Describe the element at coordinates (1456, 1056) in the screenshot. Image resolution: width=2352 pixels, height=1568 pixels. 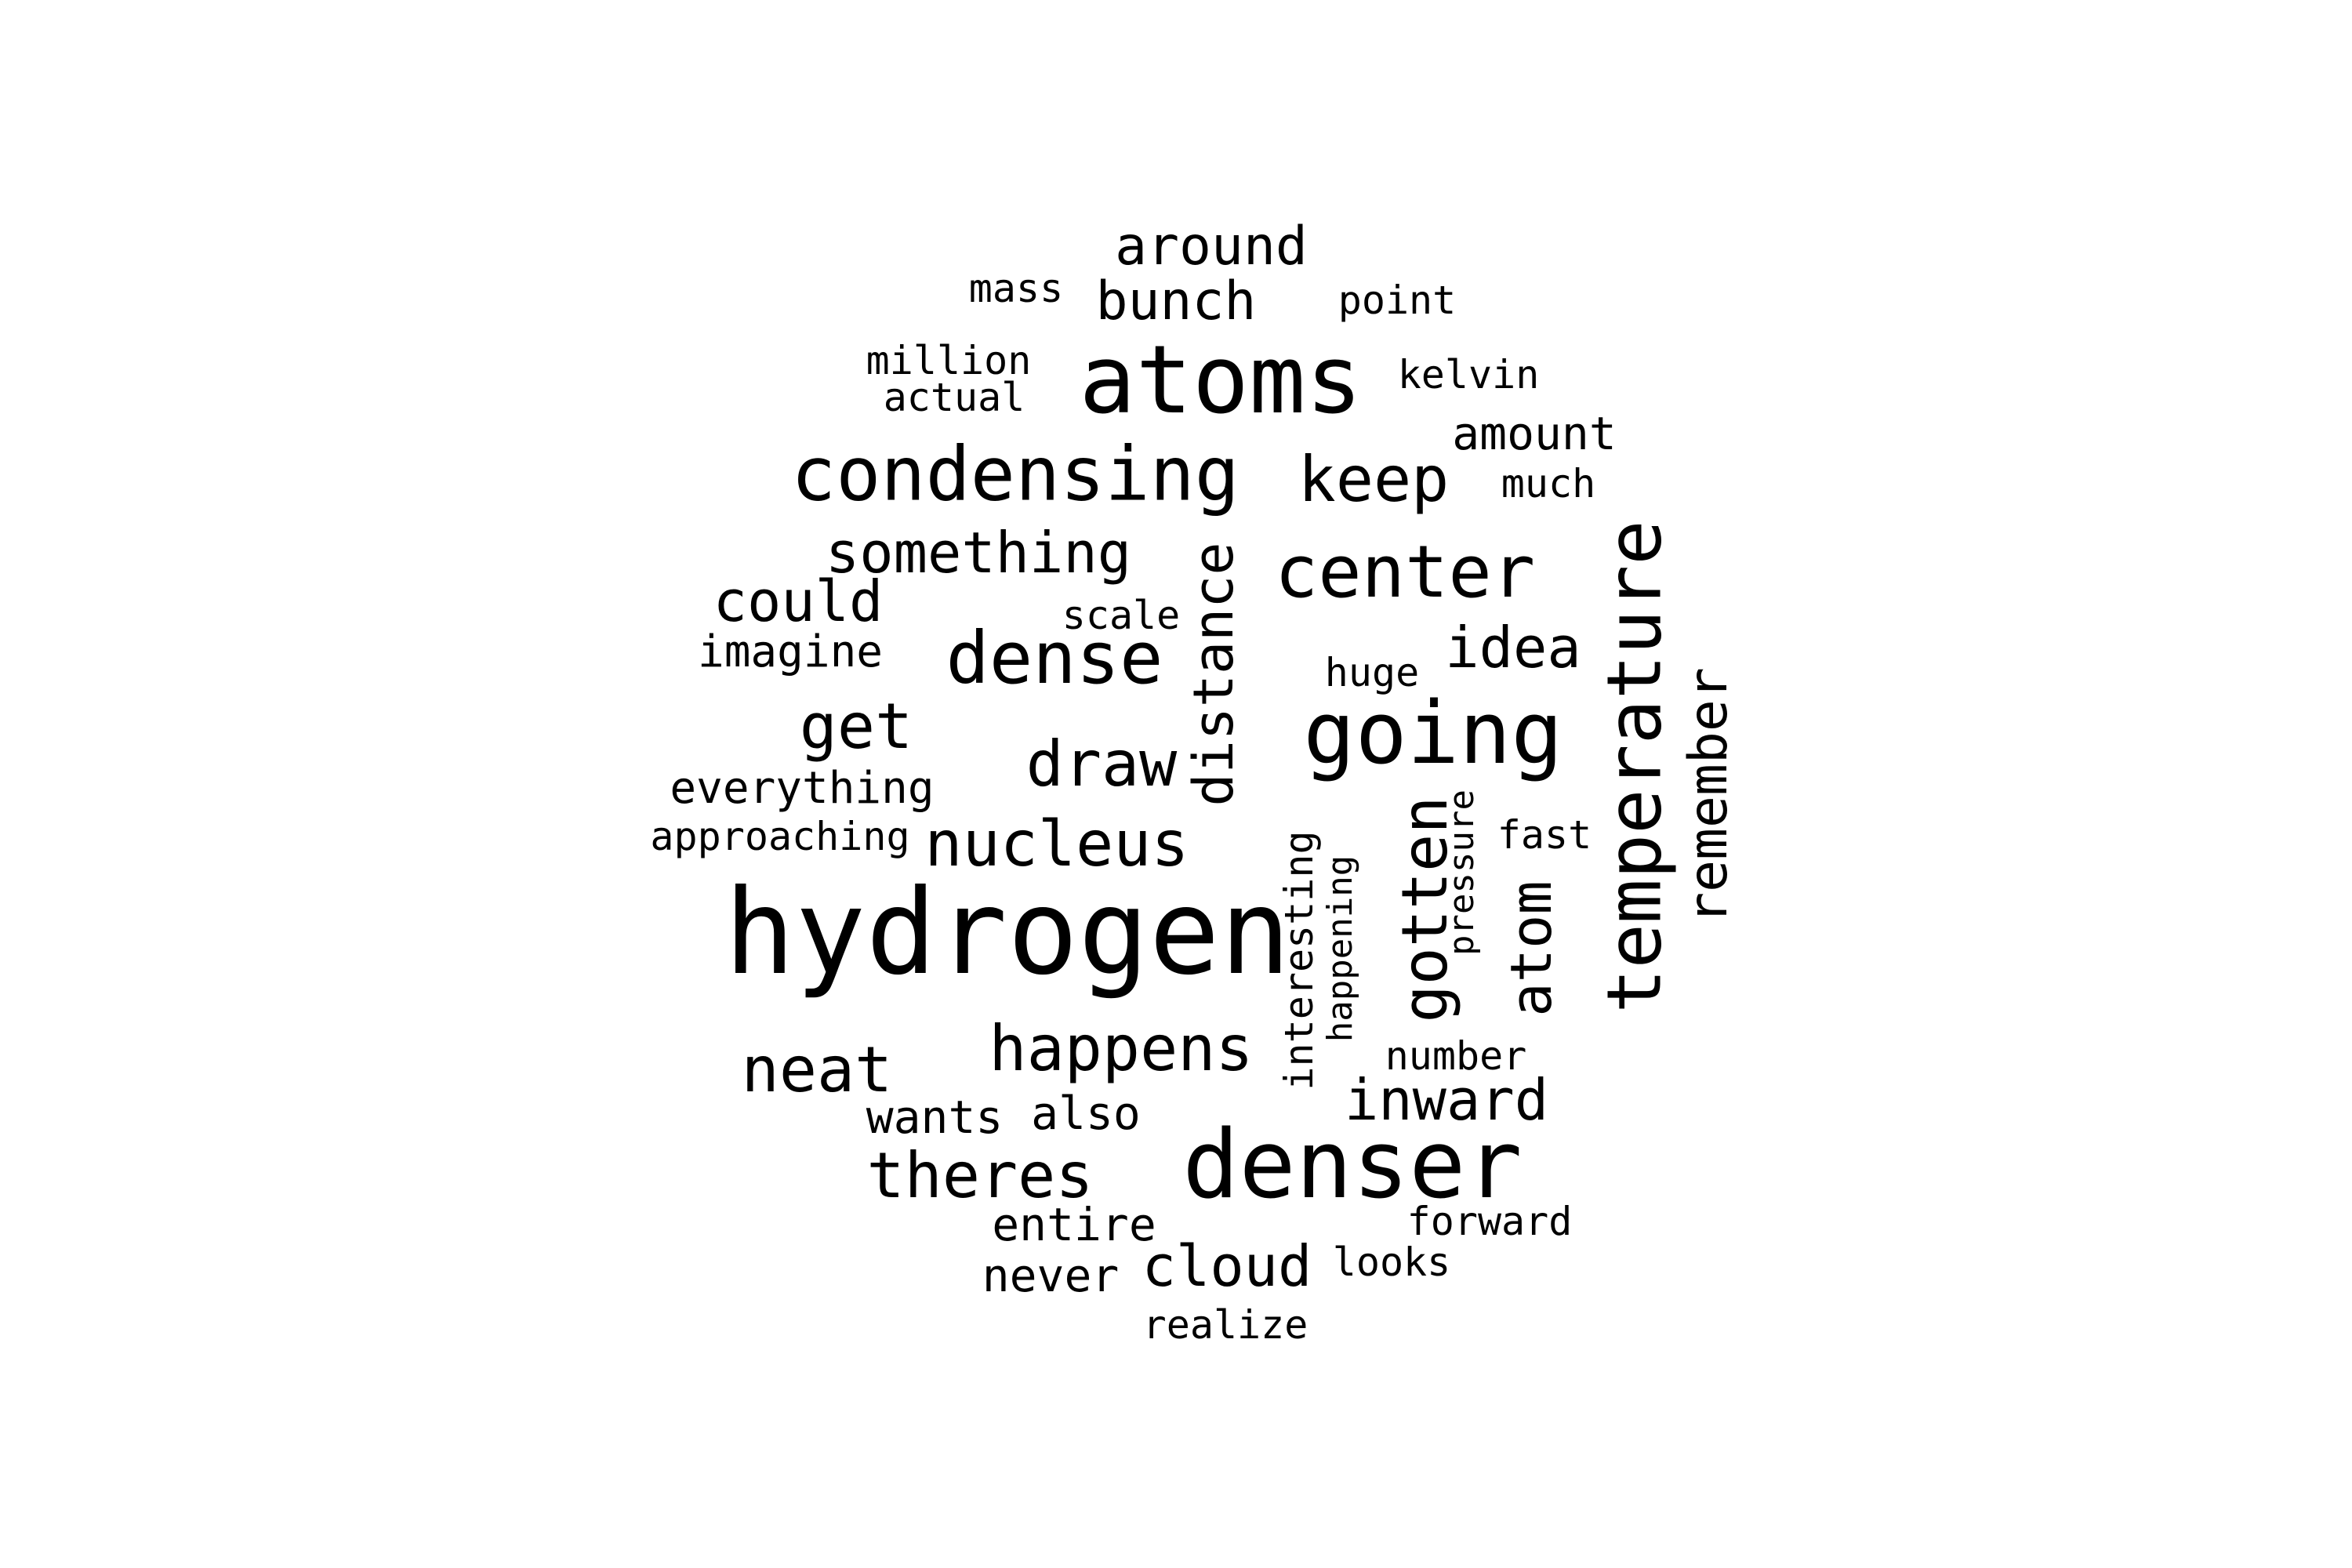
I see `word-number: number` at that location.